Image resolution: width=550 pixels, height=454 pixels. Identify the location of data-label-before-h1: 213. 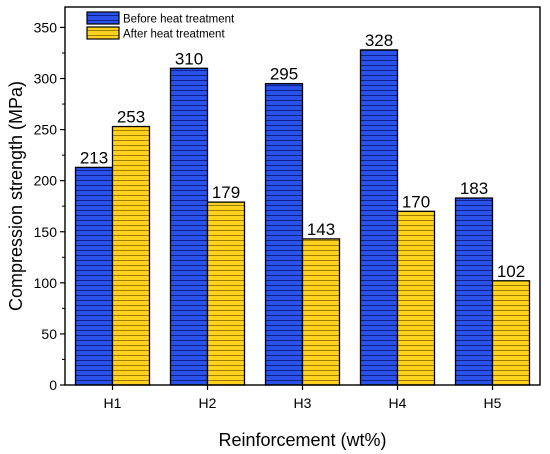
(94, 157).